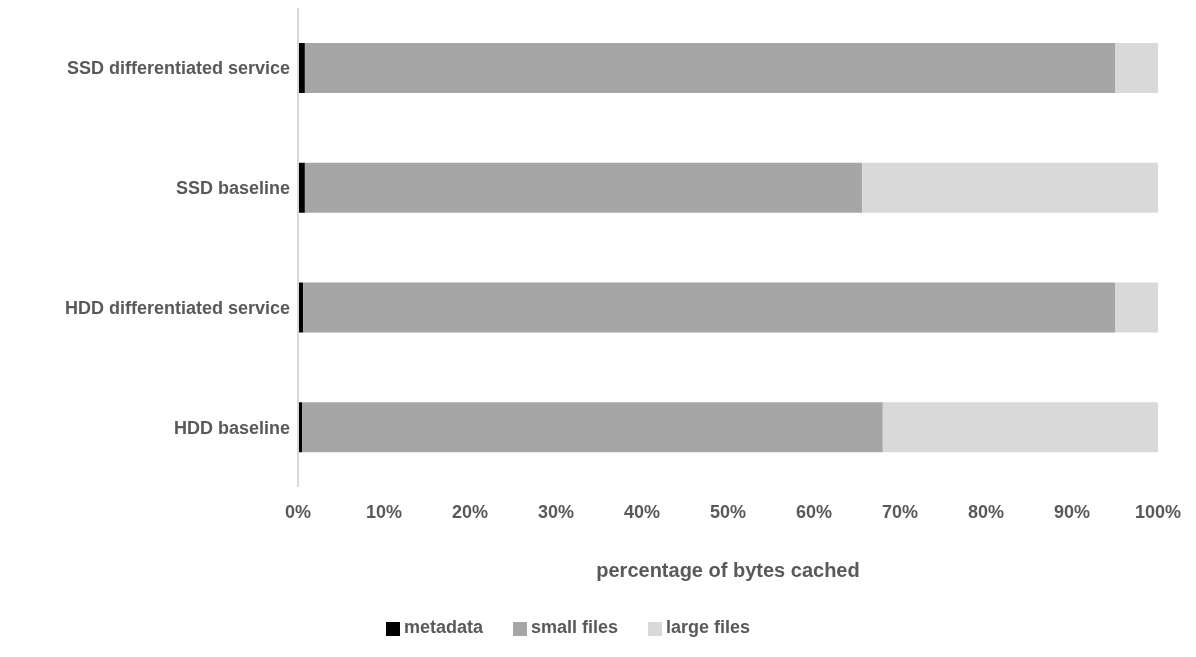 This screenshot has height=657, width=1196. Describe the element at coordinates (443, 627) in the screenshot. I see `legend-label: metadata` at that location.